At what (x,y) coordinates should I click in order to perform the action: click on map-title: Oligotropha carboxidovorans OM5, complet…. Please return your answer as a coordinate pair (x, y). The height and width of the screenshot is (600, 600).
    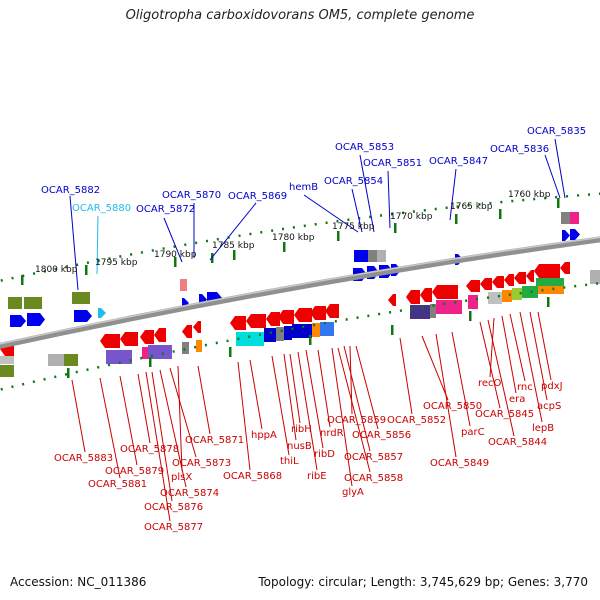
    Looking at the image, I should click on (300, 15).